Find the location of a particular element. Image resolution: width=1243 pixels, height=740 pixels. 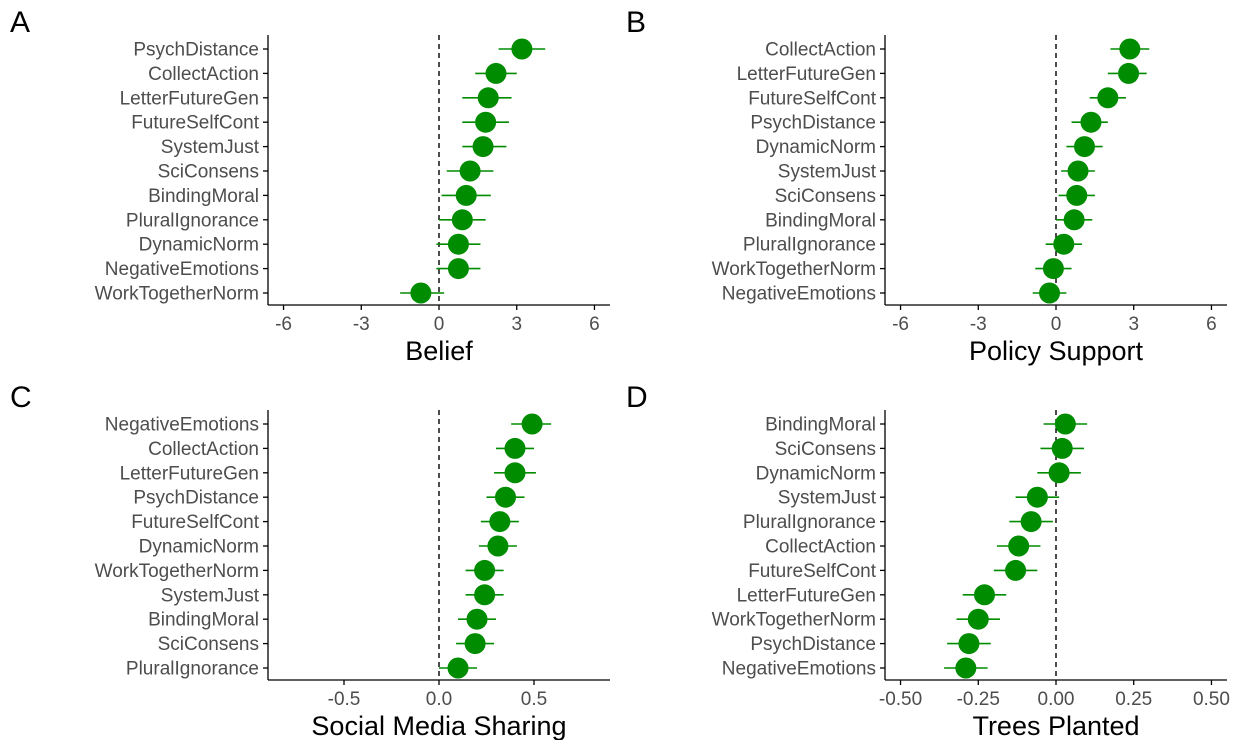

panel-letter: C is located at coordinates (21, 397).